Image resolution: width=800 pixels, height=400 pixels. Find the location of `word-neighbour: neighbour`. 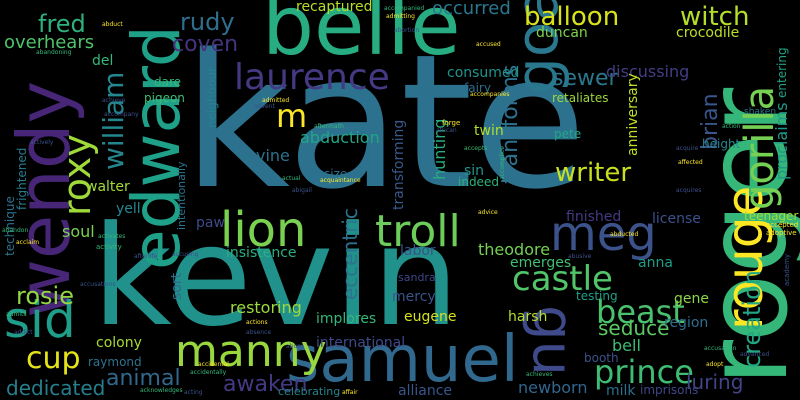

word-neighbour: neighbour is located at coordinates (212, 97).